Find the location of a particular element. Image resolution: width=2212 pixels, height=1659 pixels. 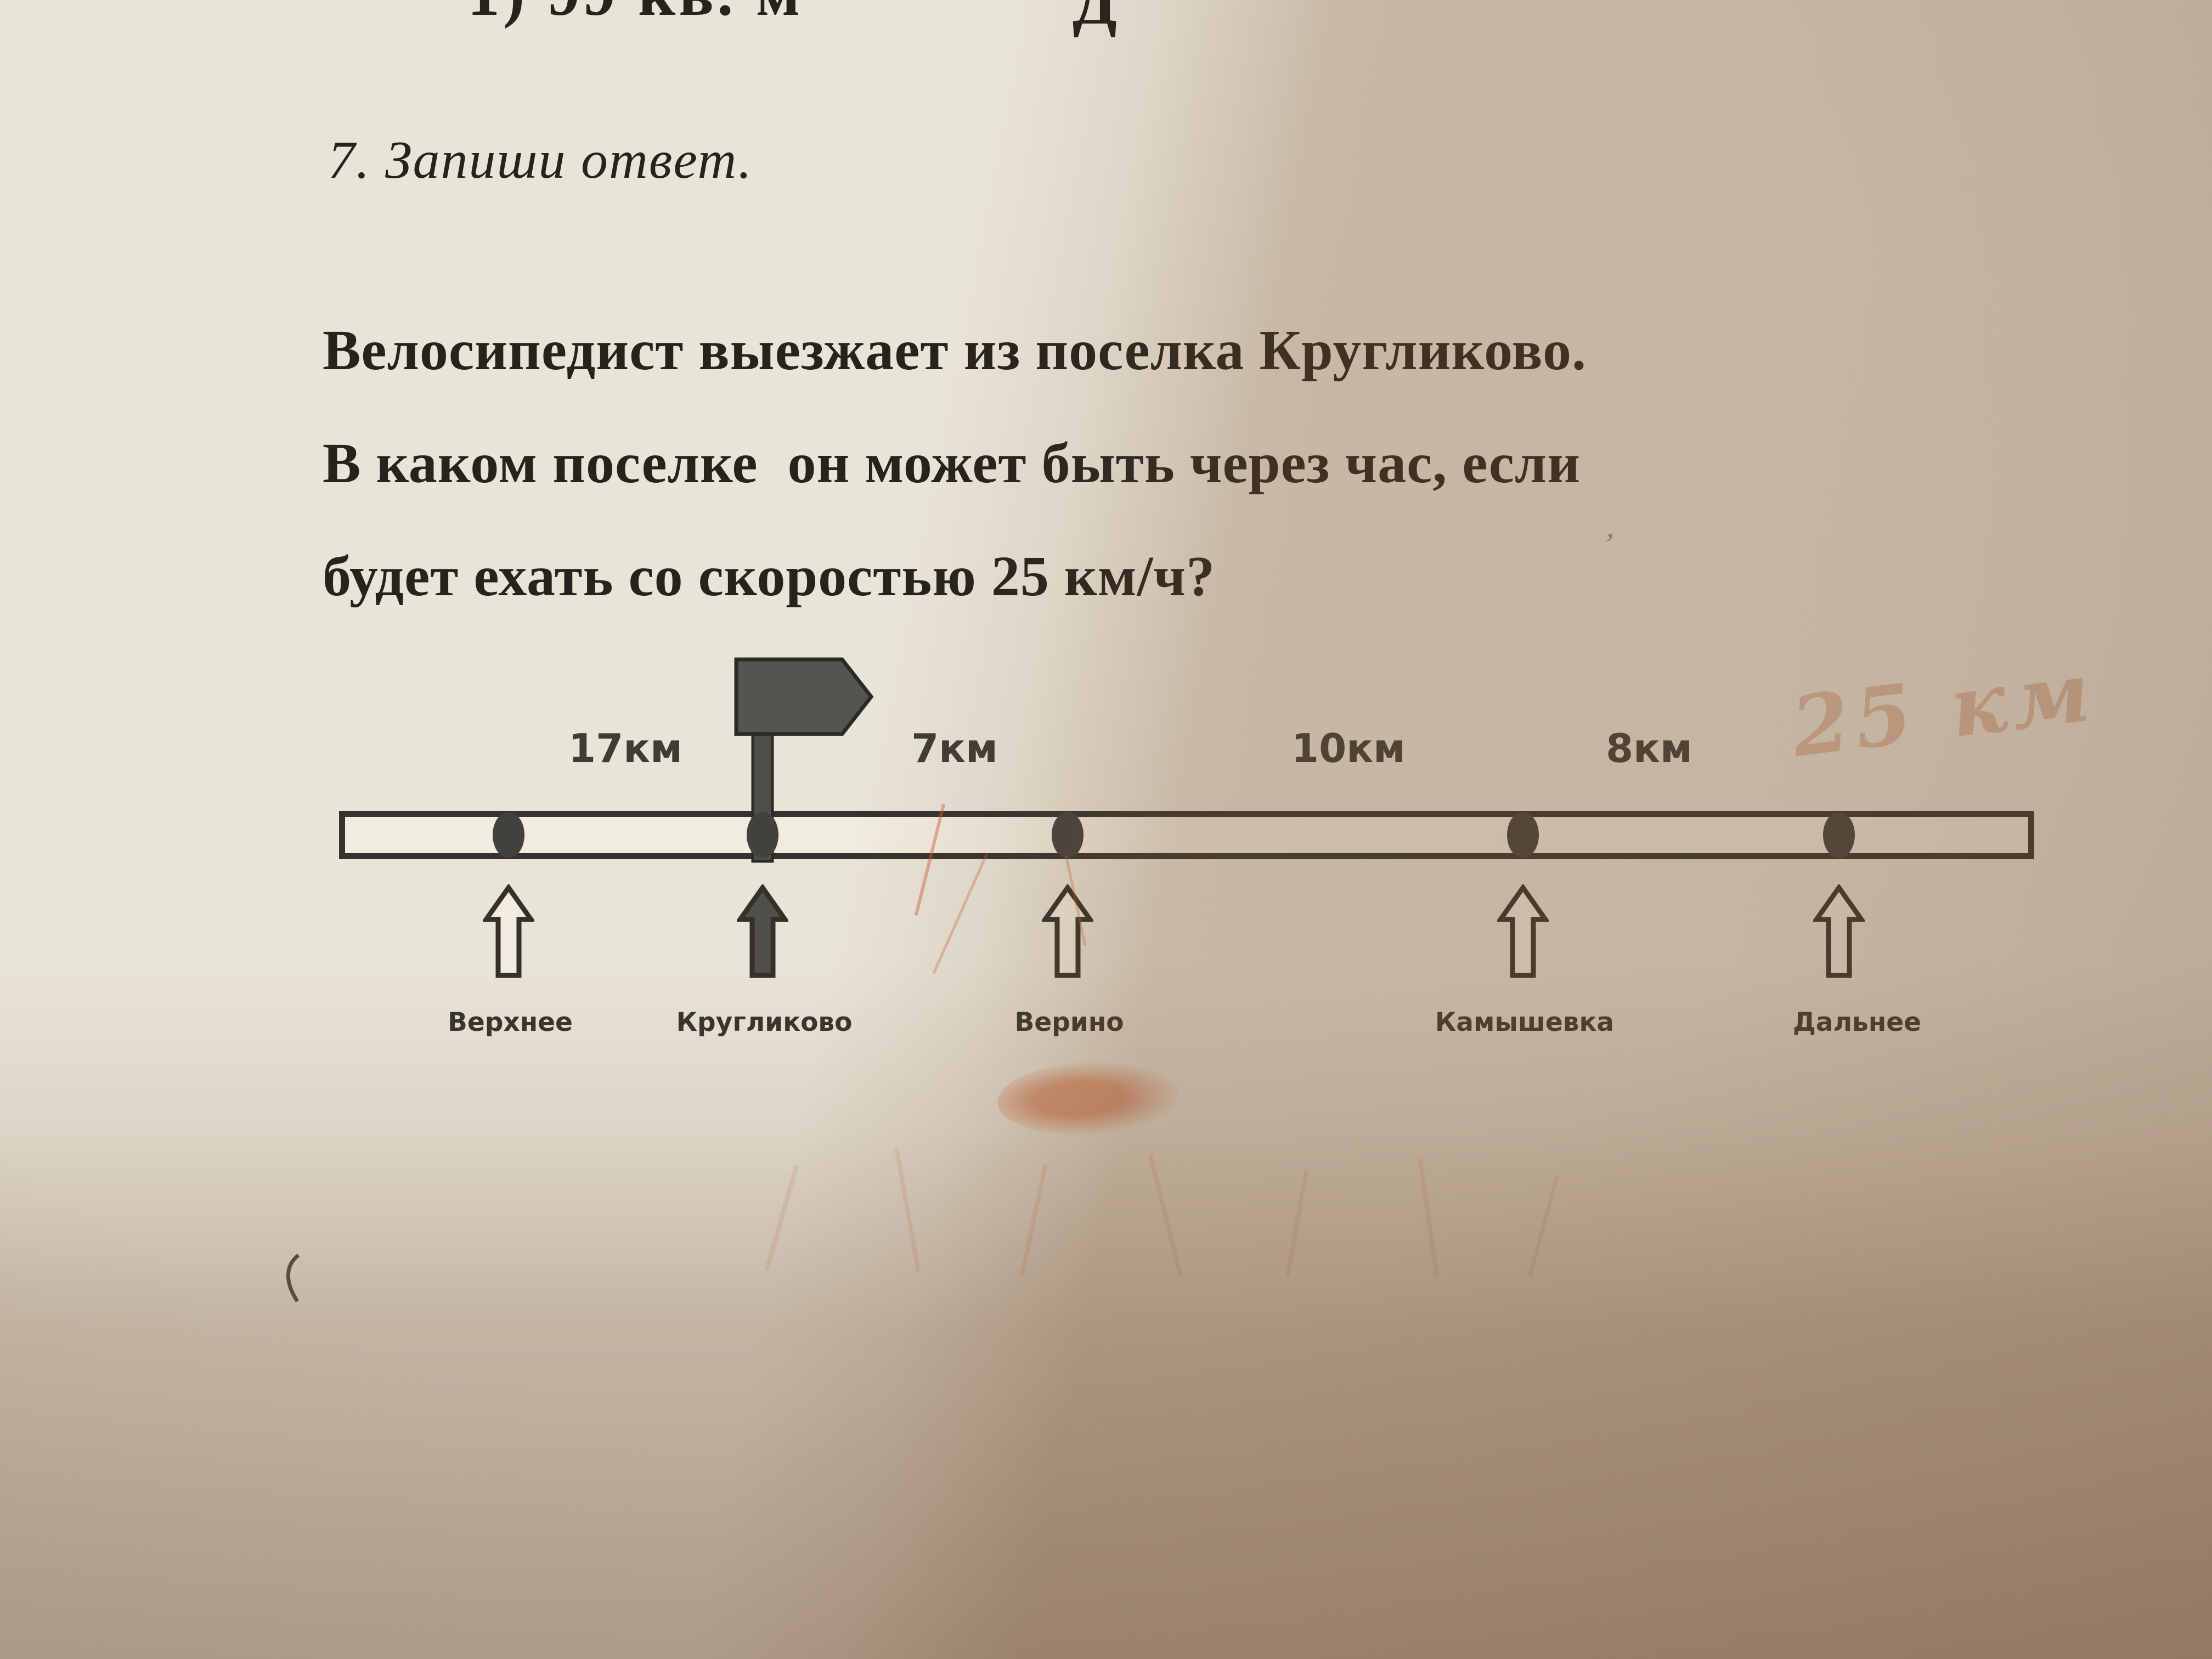

problem-line-3: будет ехать со скоростью 25 км/ч? is located at coordinates (770, 577).